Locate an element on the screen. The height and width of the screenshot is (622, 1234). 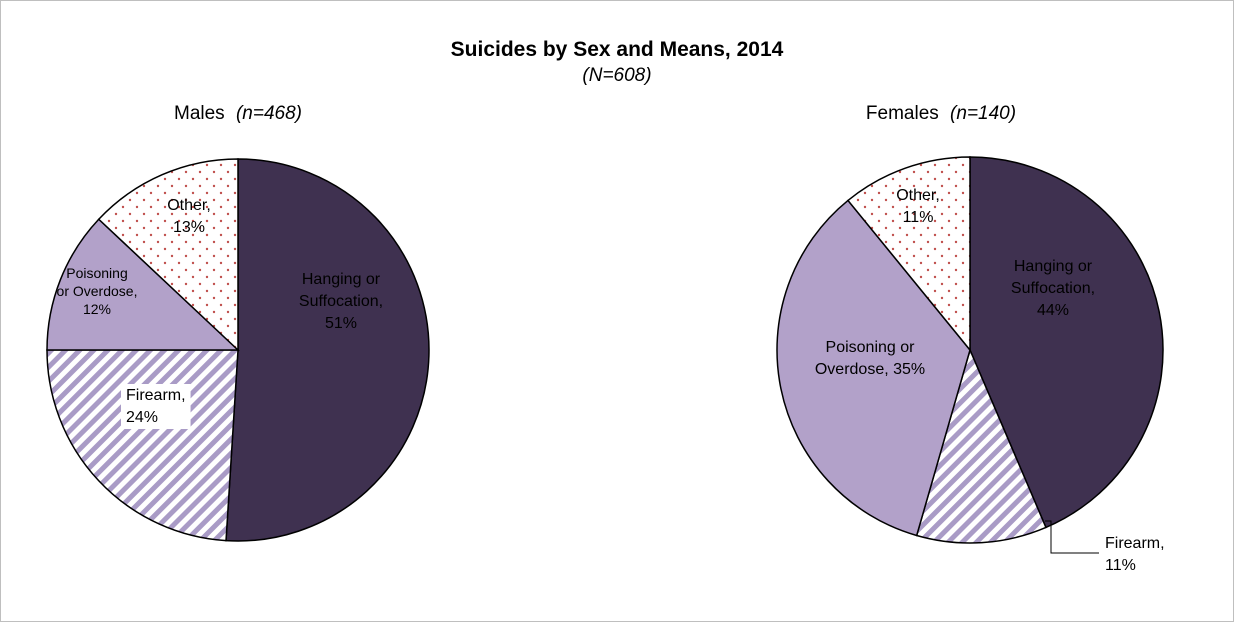
males-hanging-label-line: Suffocation, is located at coordinates (341, 301).